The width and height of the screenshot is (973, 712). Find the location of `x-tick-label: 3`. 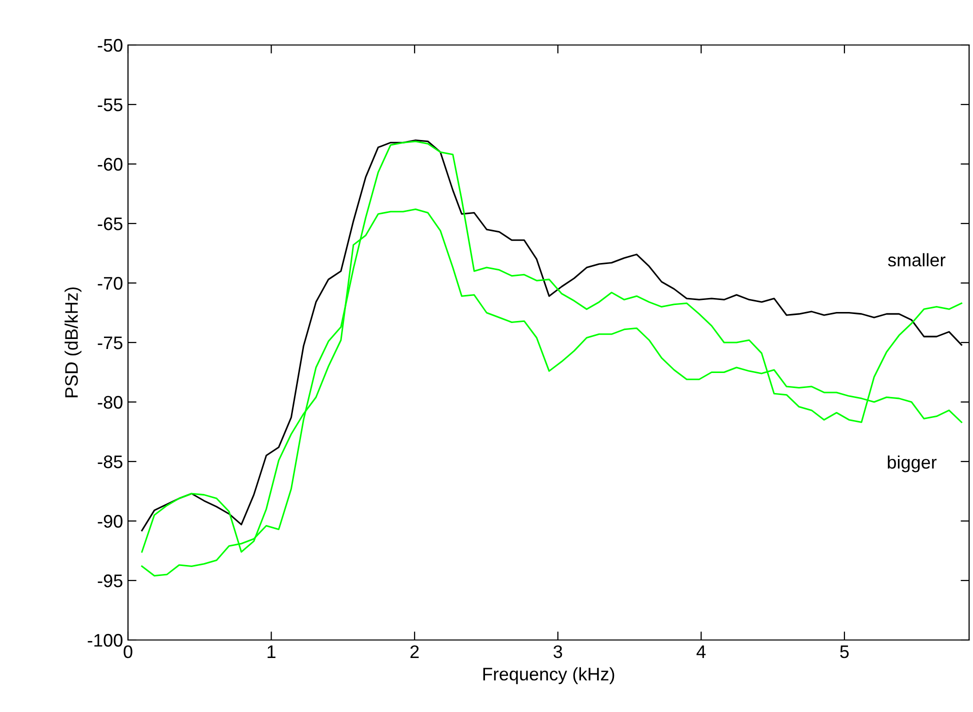

x-tick-label: 3 is located at coordinates (558, 651).